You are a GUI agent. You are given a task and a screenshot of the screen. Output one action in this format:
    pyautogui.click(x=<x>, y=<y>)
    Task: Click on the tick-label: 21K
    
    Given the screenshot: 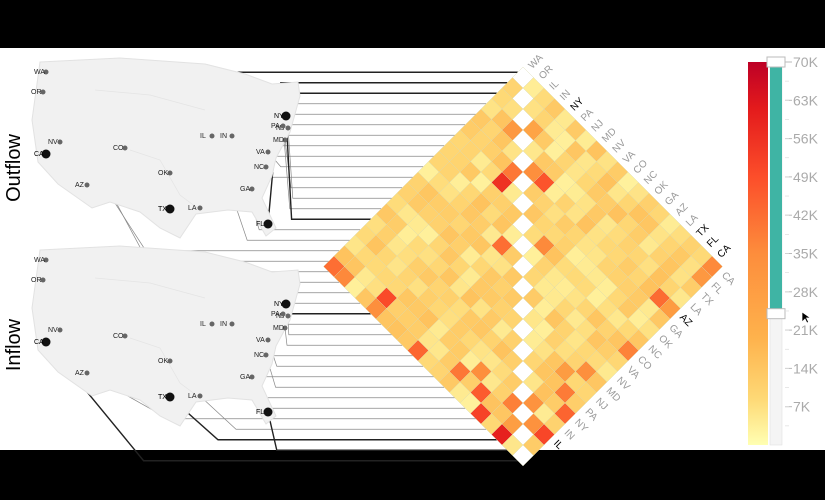 What is the action you would take?
    pyautogui.click(x=806, y=330)
    